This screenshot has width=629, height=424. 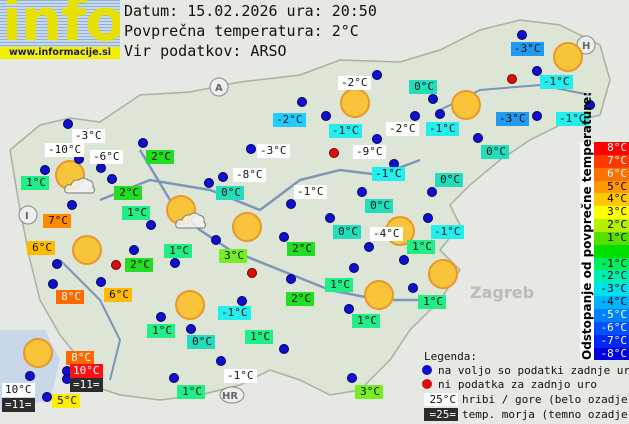 What do you see at coordinates (611, 161) in the screenshot?
I see `scale-row: 7°C` at bounding box center [611, 161].